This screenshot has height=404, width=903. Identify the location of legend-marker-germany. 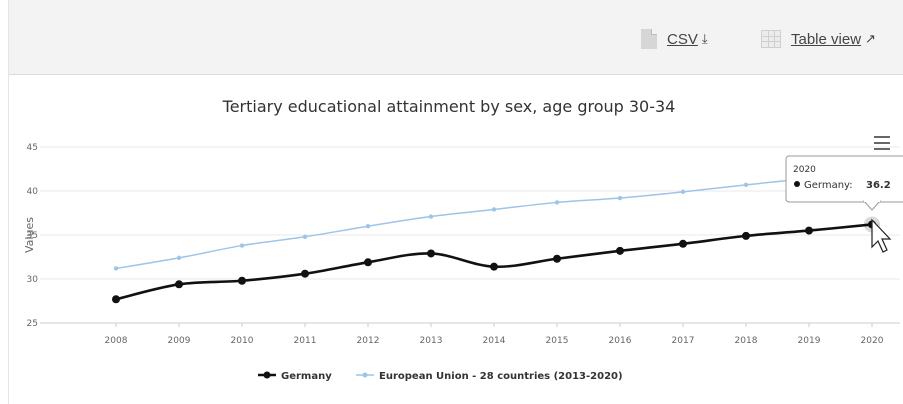
(267, 375).